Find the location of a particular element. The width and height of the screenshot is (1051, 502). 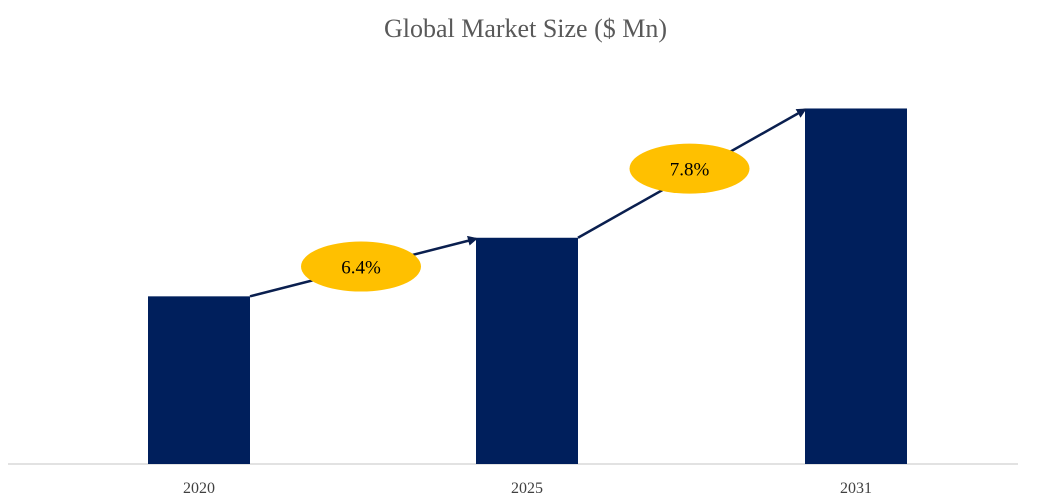

bar-2020 is located at coordinates (199, 380).